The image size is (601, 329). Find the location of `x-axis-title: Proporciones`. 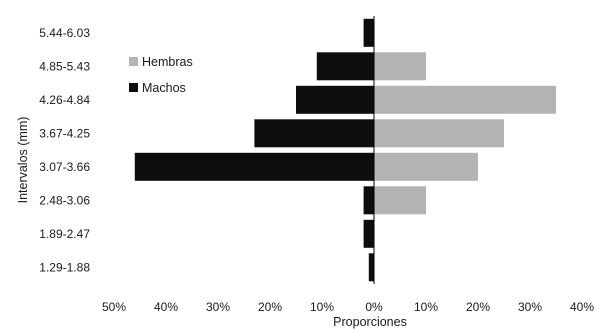

x-axis-title: Proporciones is located at coordinates (370, 322).